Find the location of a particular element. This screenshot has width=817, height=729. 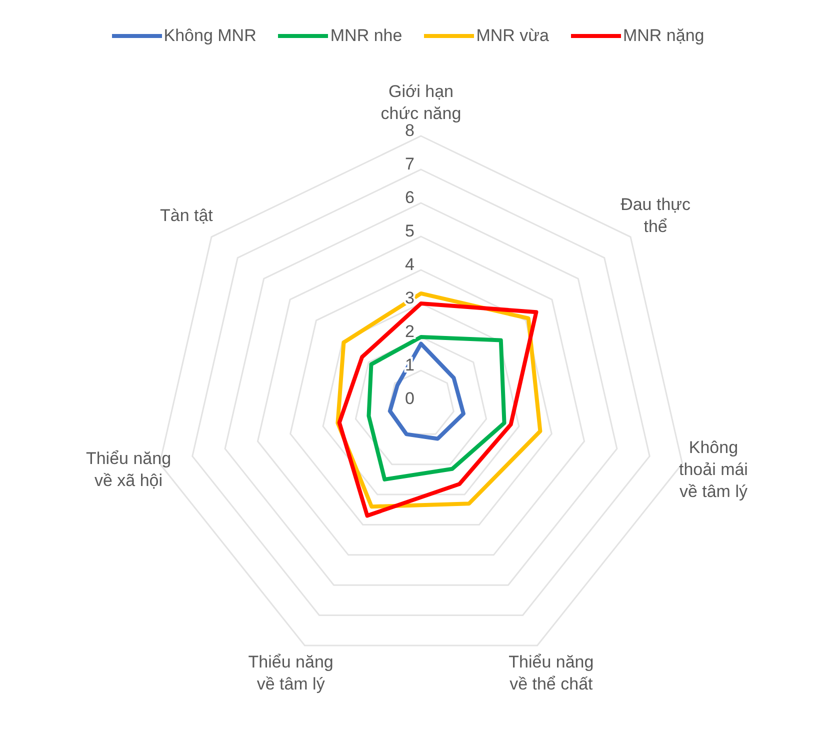

legend-label: MNR nhe is located at coordinates (366, 36).